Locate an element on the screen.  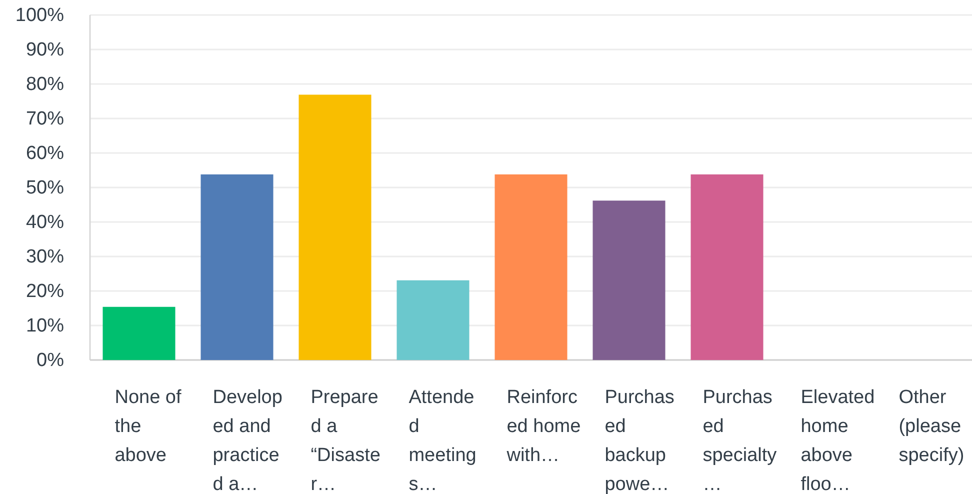
y-tick-label: 50% is located at coordinates (45, 188).